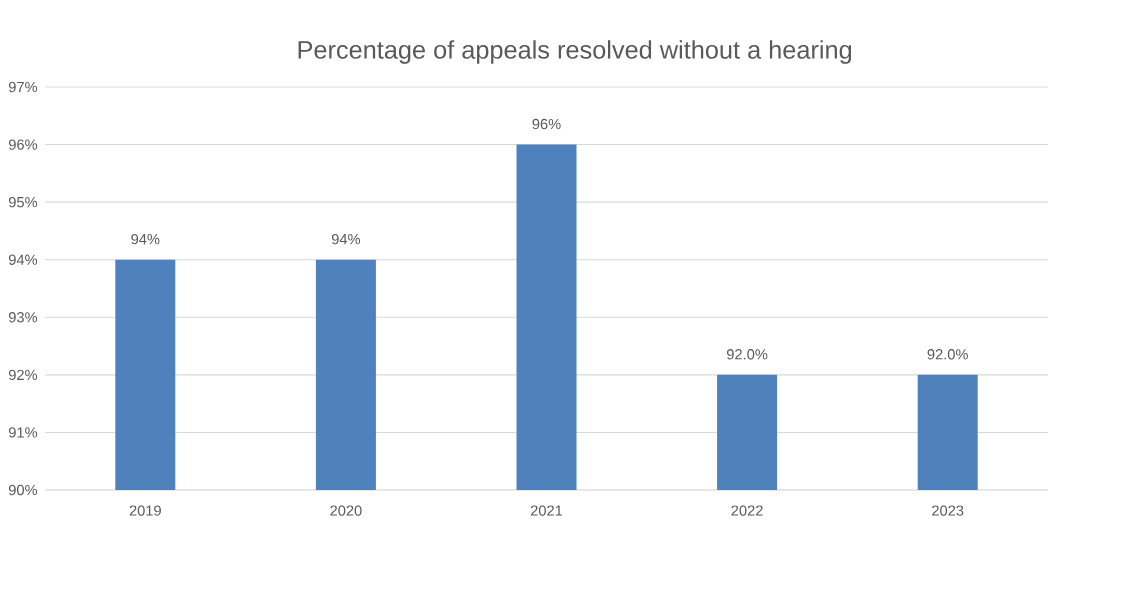  What do you see at coordinates (546, 124) in the screenshot?
I see `data-label: 96%` at bounding box center [546, 124].